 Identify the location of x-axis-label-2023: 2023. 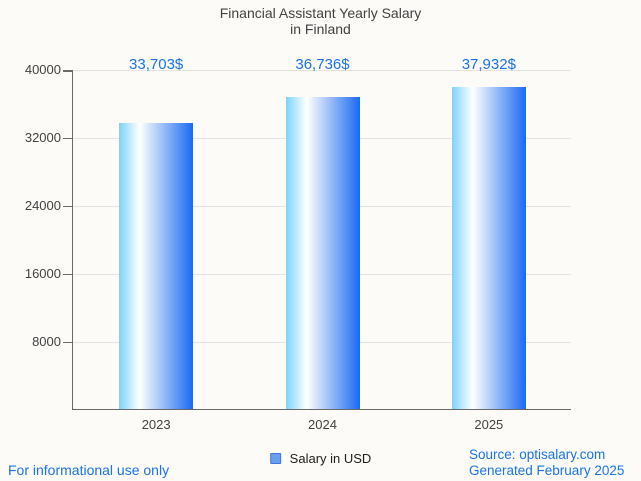
(156, 424).